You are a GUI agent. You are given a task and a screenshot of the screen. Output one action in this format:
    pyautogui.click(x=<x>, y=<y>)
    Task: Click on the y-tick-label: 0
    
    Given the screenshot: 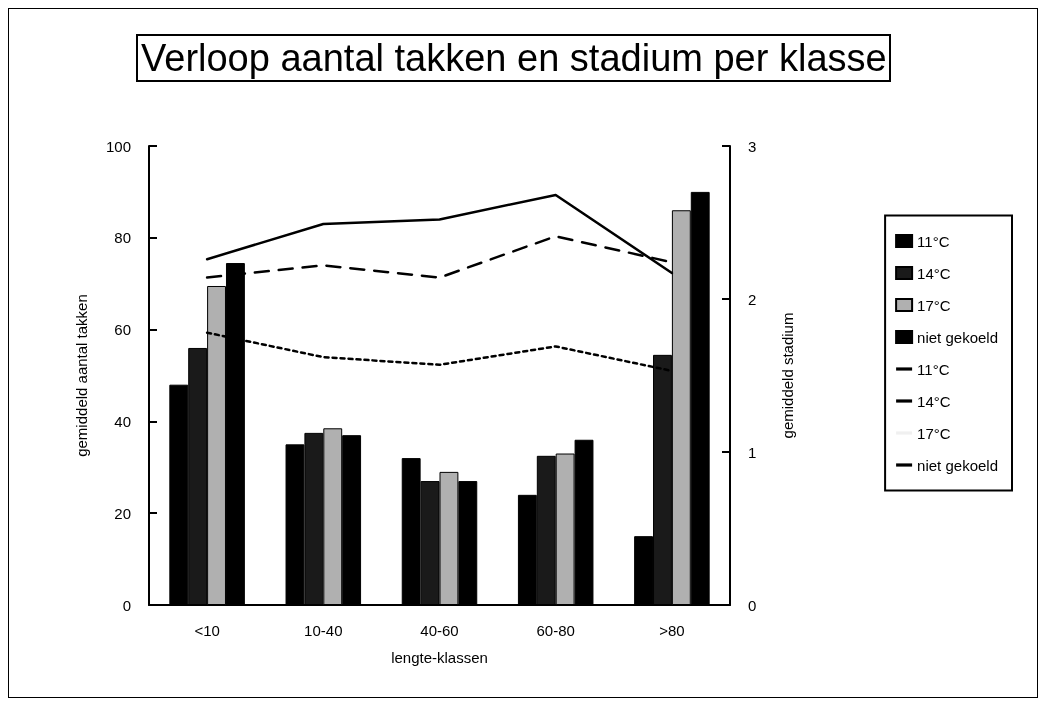 What is the action you would take?
    pyautogui.click(x=126, y=605)
    